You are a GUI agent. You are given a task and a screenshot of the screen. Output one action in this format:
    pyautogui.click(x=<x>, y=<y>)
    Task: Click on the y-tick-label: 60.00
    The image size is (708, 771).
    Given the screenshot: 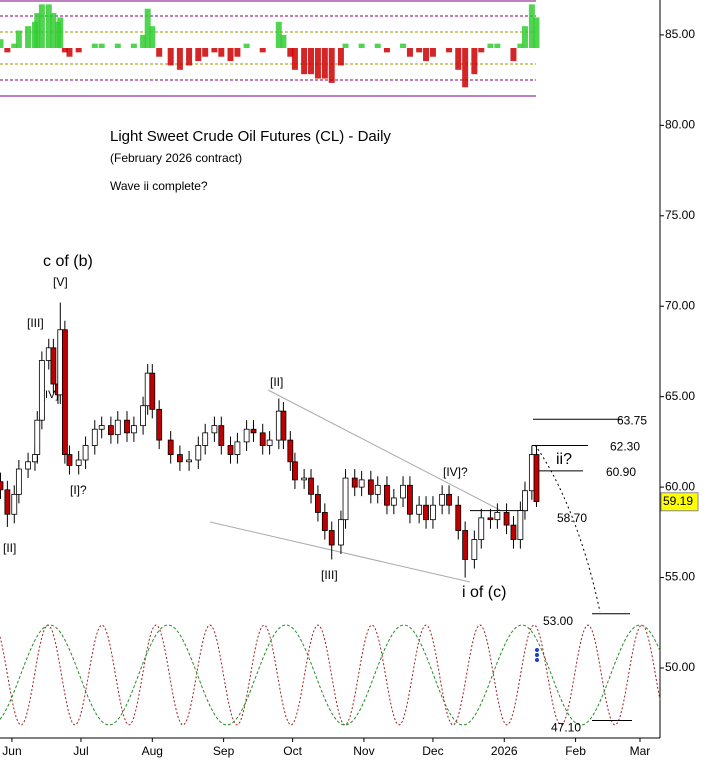 What is the action you would take?
    pyautogui.click(x=680, y=486)
    